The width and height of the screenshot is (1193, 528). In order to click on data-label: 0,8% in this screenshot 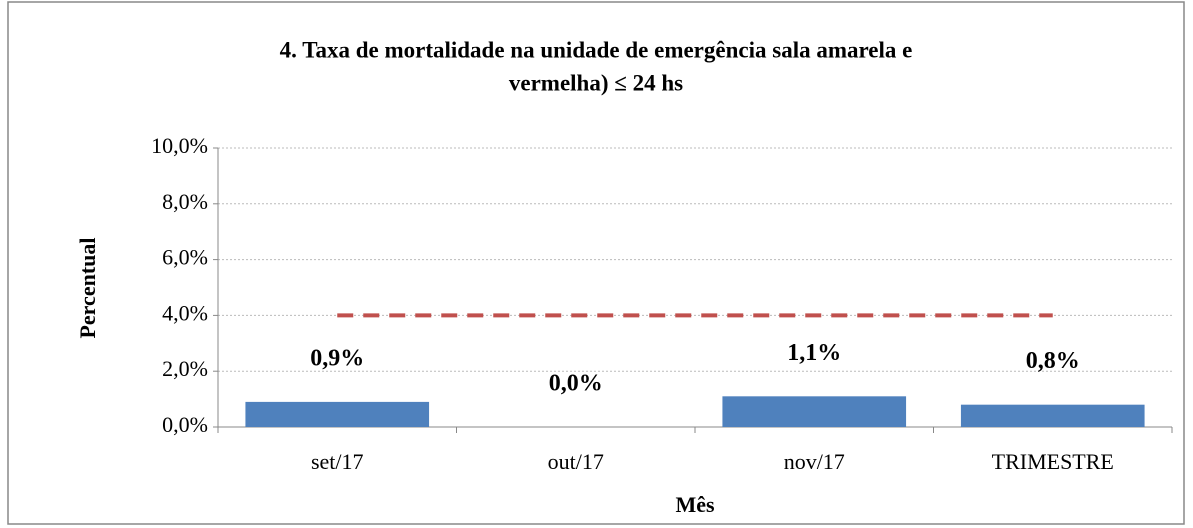, I will do `click(1053, 361)`.